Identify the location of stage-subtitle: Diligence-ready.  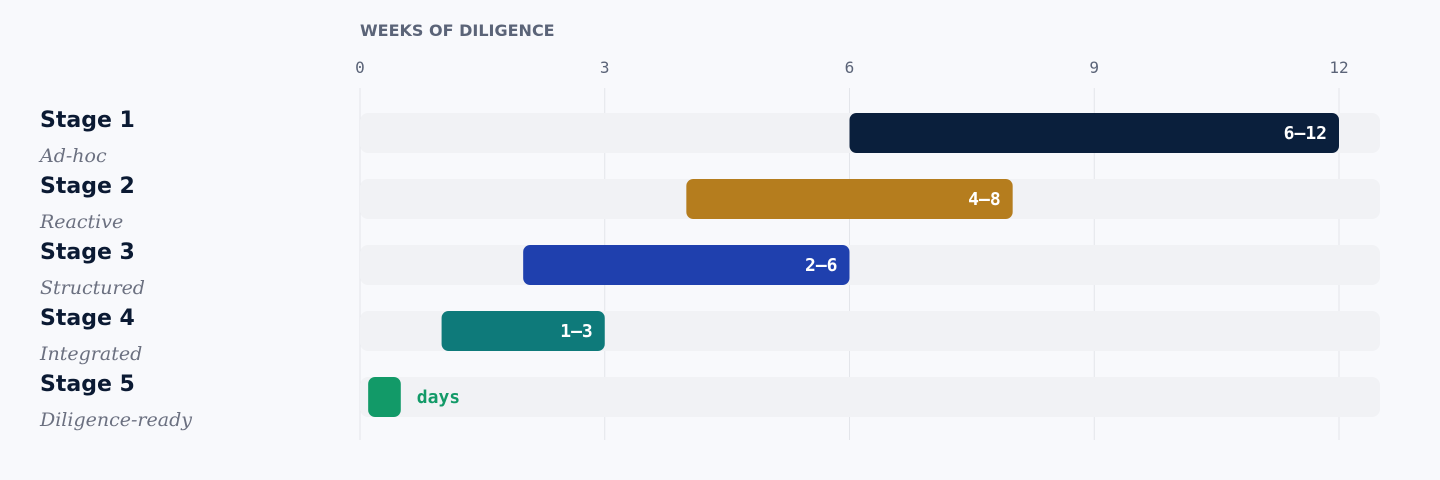
(115, 420).